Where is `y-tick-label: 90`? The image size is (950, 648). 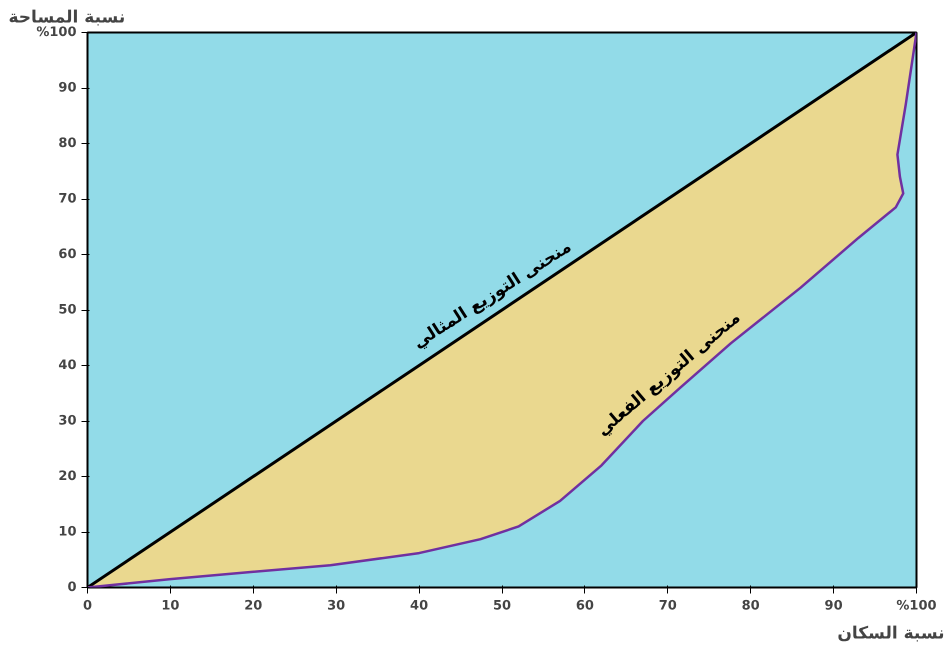 y-tick-label: 90 is located at coordinates (67, 88).